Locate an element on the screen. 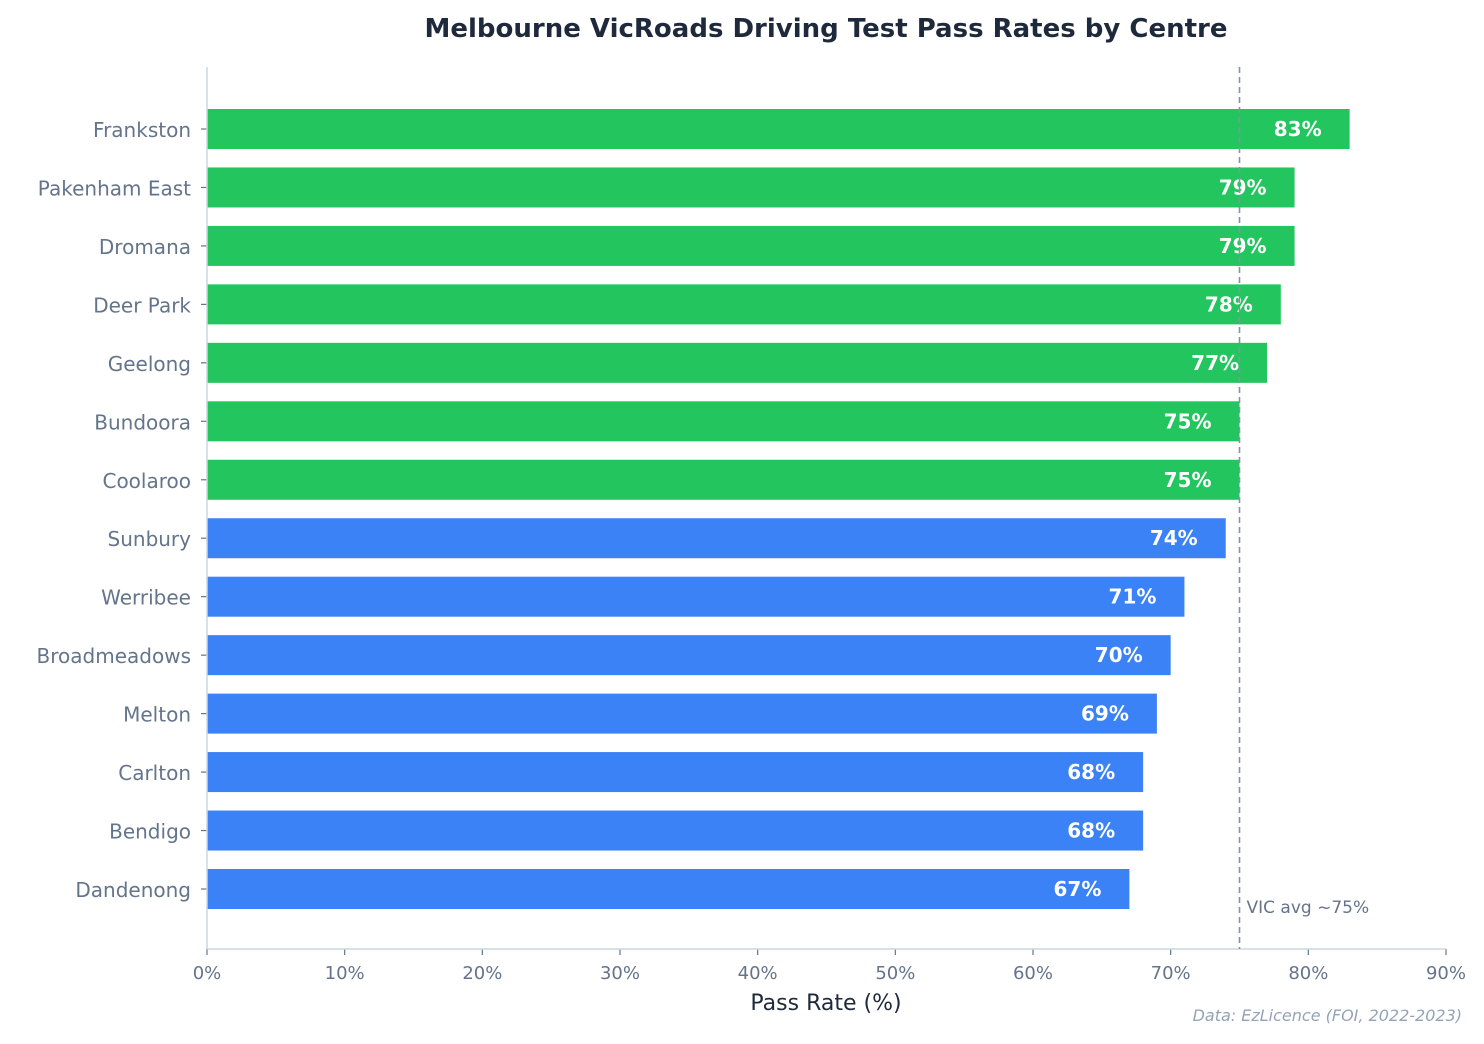 The width and height of the screenshot is (1484, 1044). y-tick-label: Coolaroo is located at coordinates (146, 481).